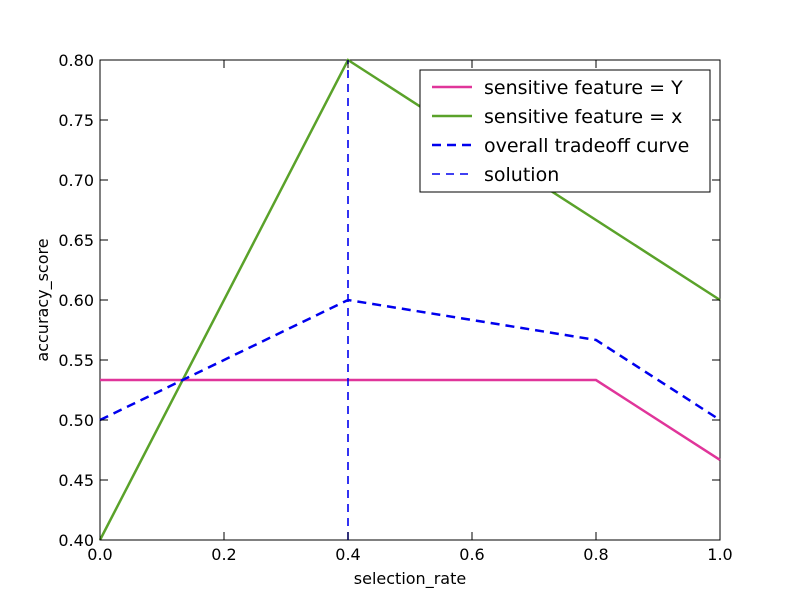 The height and width of the screenshot is (600, 800). I want to click on legend-label-2: sensitive feature = x, so click(583, 117).